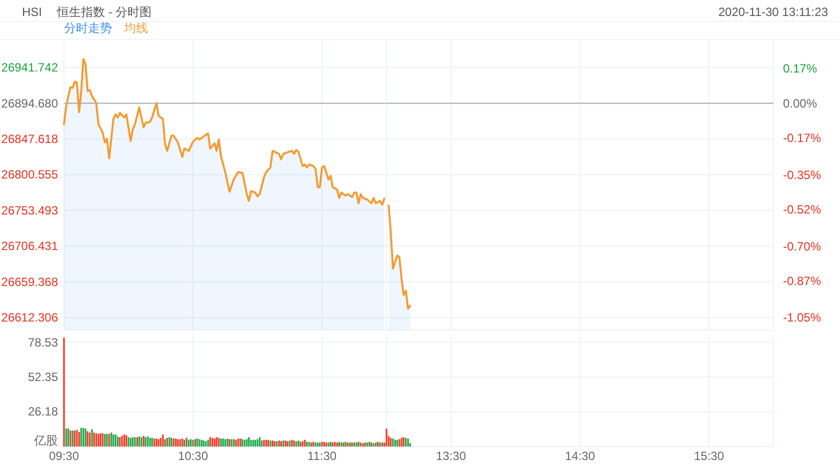 The height and width of the screenshot is (470, 840). Describe the element at coordinates (88, 28) in the screenshot. I see `text: 分时走势` at that location.